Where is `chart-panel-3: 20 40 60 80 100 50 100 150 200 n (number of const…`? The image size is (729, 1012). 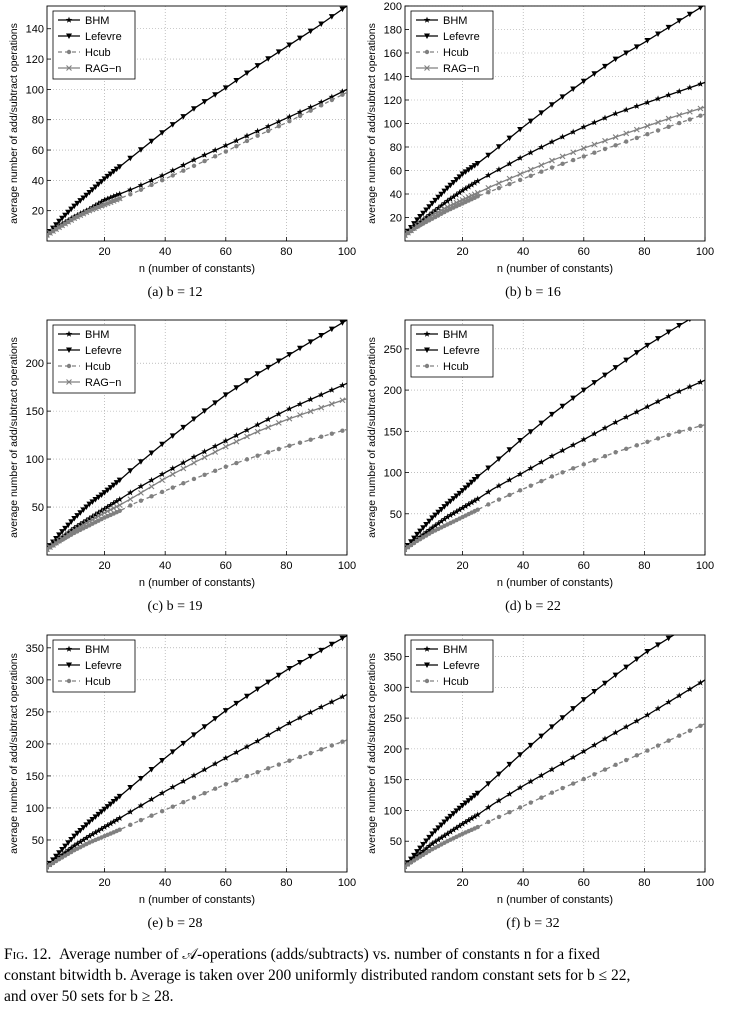 chart-panel-3: 20 40 60 80 100 50 100 150 200 n (number of const… is located at coordinates (182, 466).